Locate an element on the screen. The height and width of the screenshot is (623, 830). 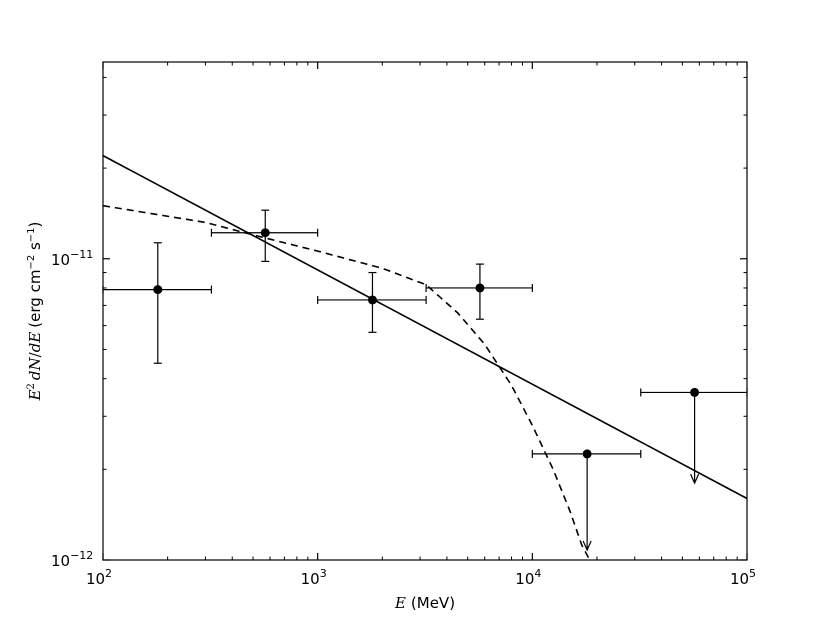
y-axis-label: E2dN/dE(erg cm−2 s−1) is located at coordinates (35, 312).